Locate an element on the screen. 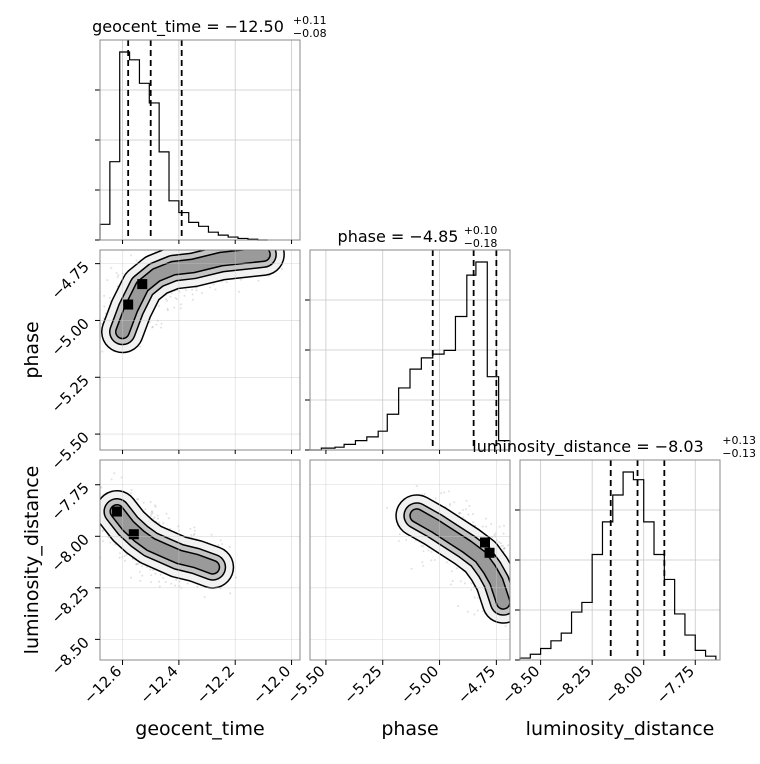 The height and width of the screenshot is (764, 760). diagonal-title-phase: phase = −4.85 is located at coordinates (398, 236).